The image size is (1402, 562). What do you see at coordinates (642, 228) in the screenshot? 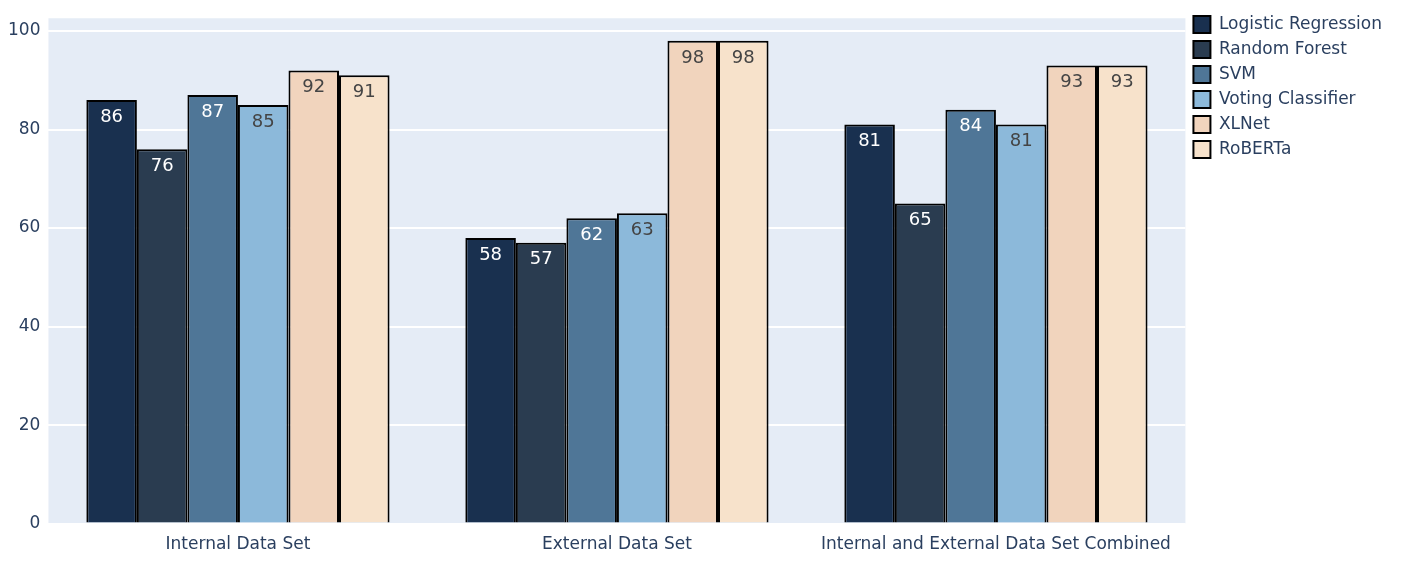
I see `data-label: 63` at bounding box center [642, 228].